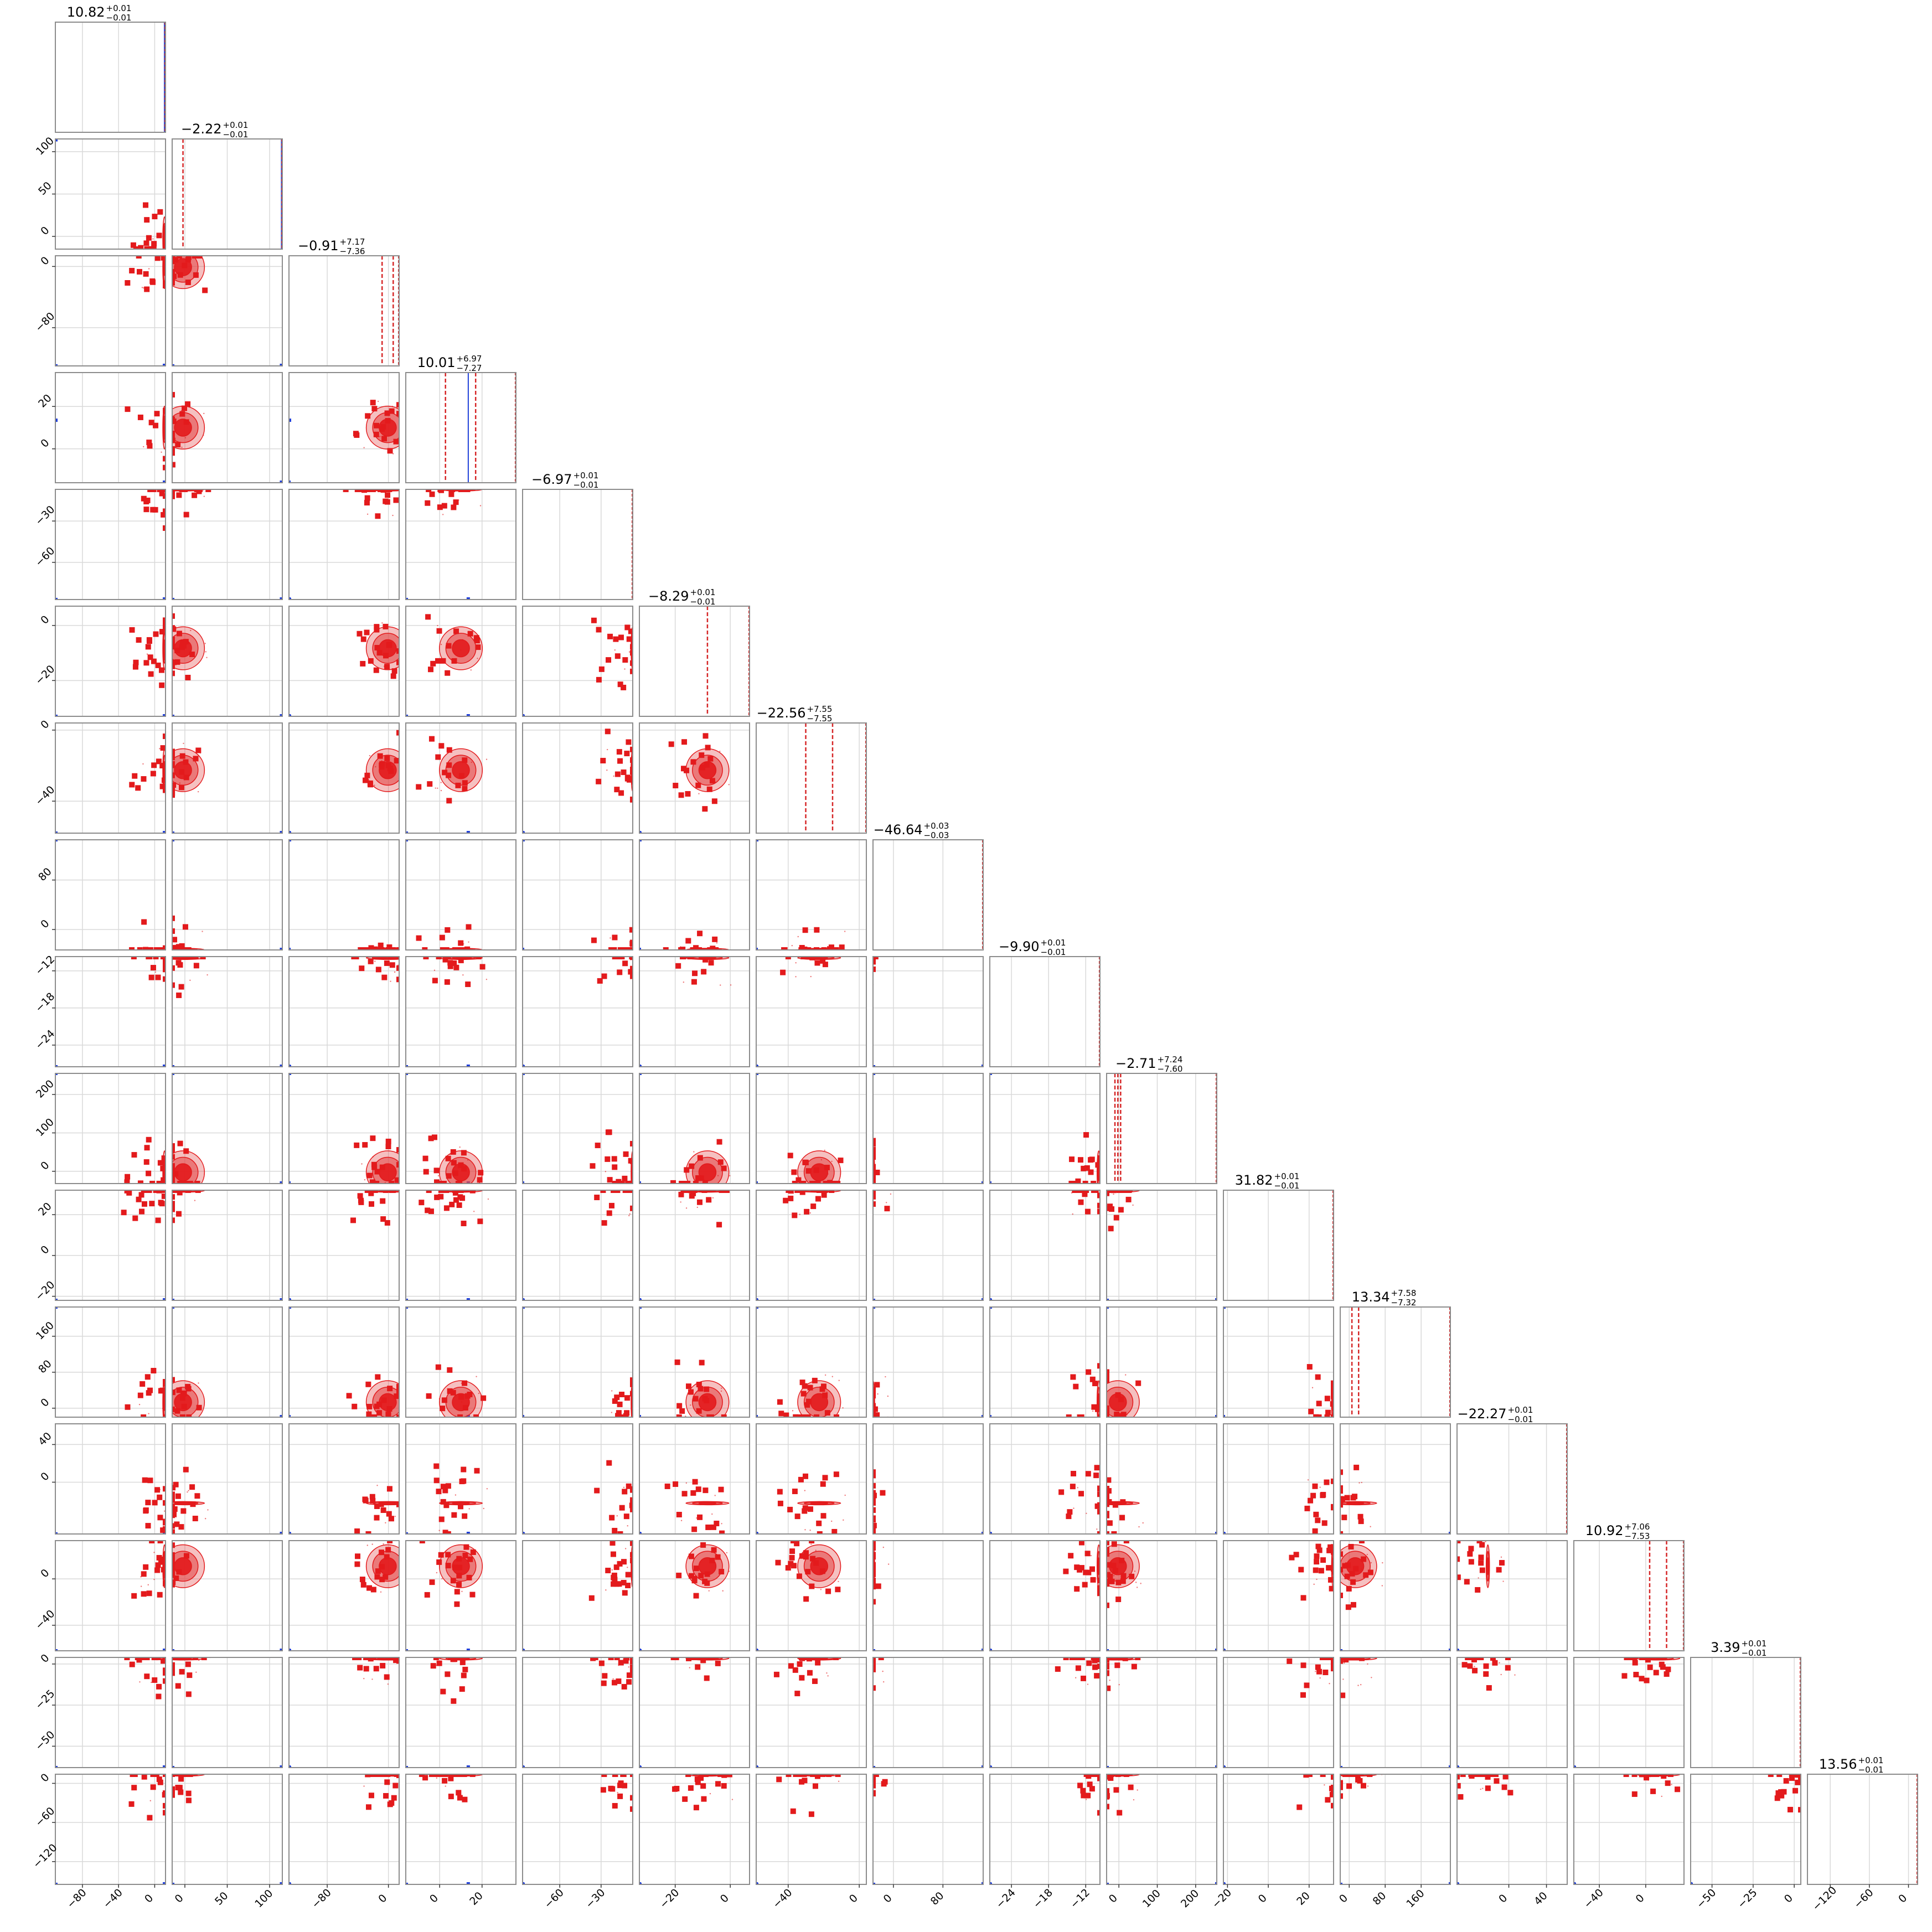 This screenshot has height=1932, width=1932. I want to click on y-tick-label: −80, so click(45, 322).